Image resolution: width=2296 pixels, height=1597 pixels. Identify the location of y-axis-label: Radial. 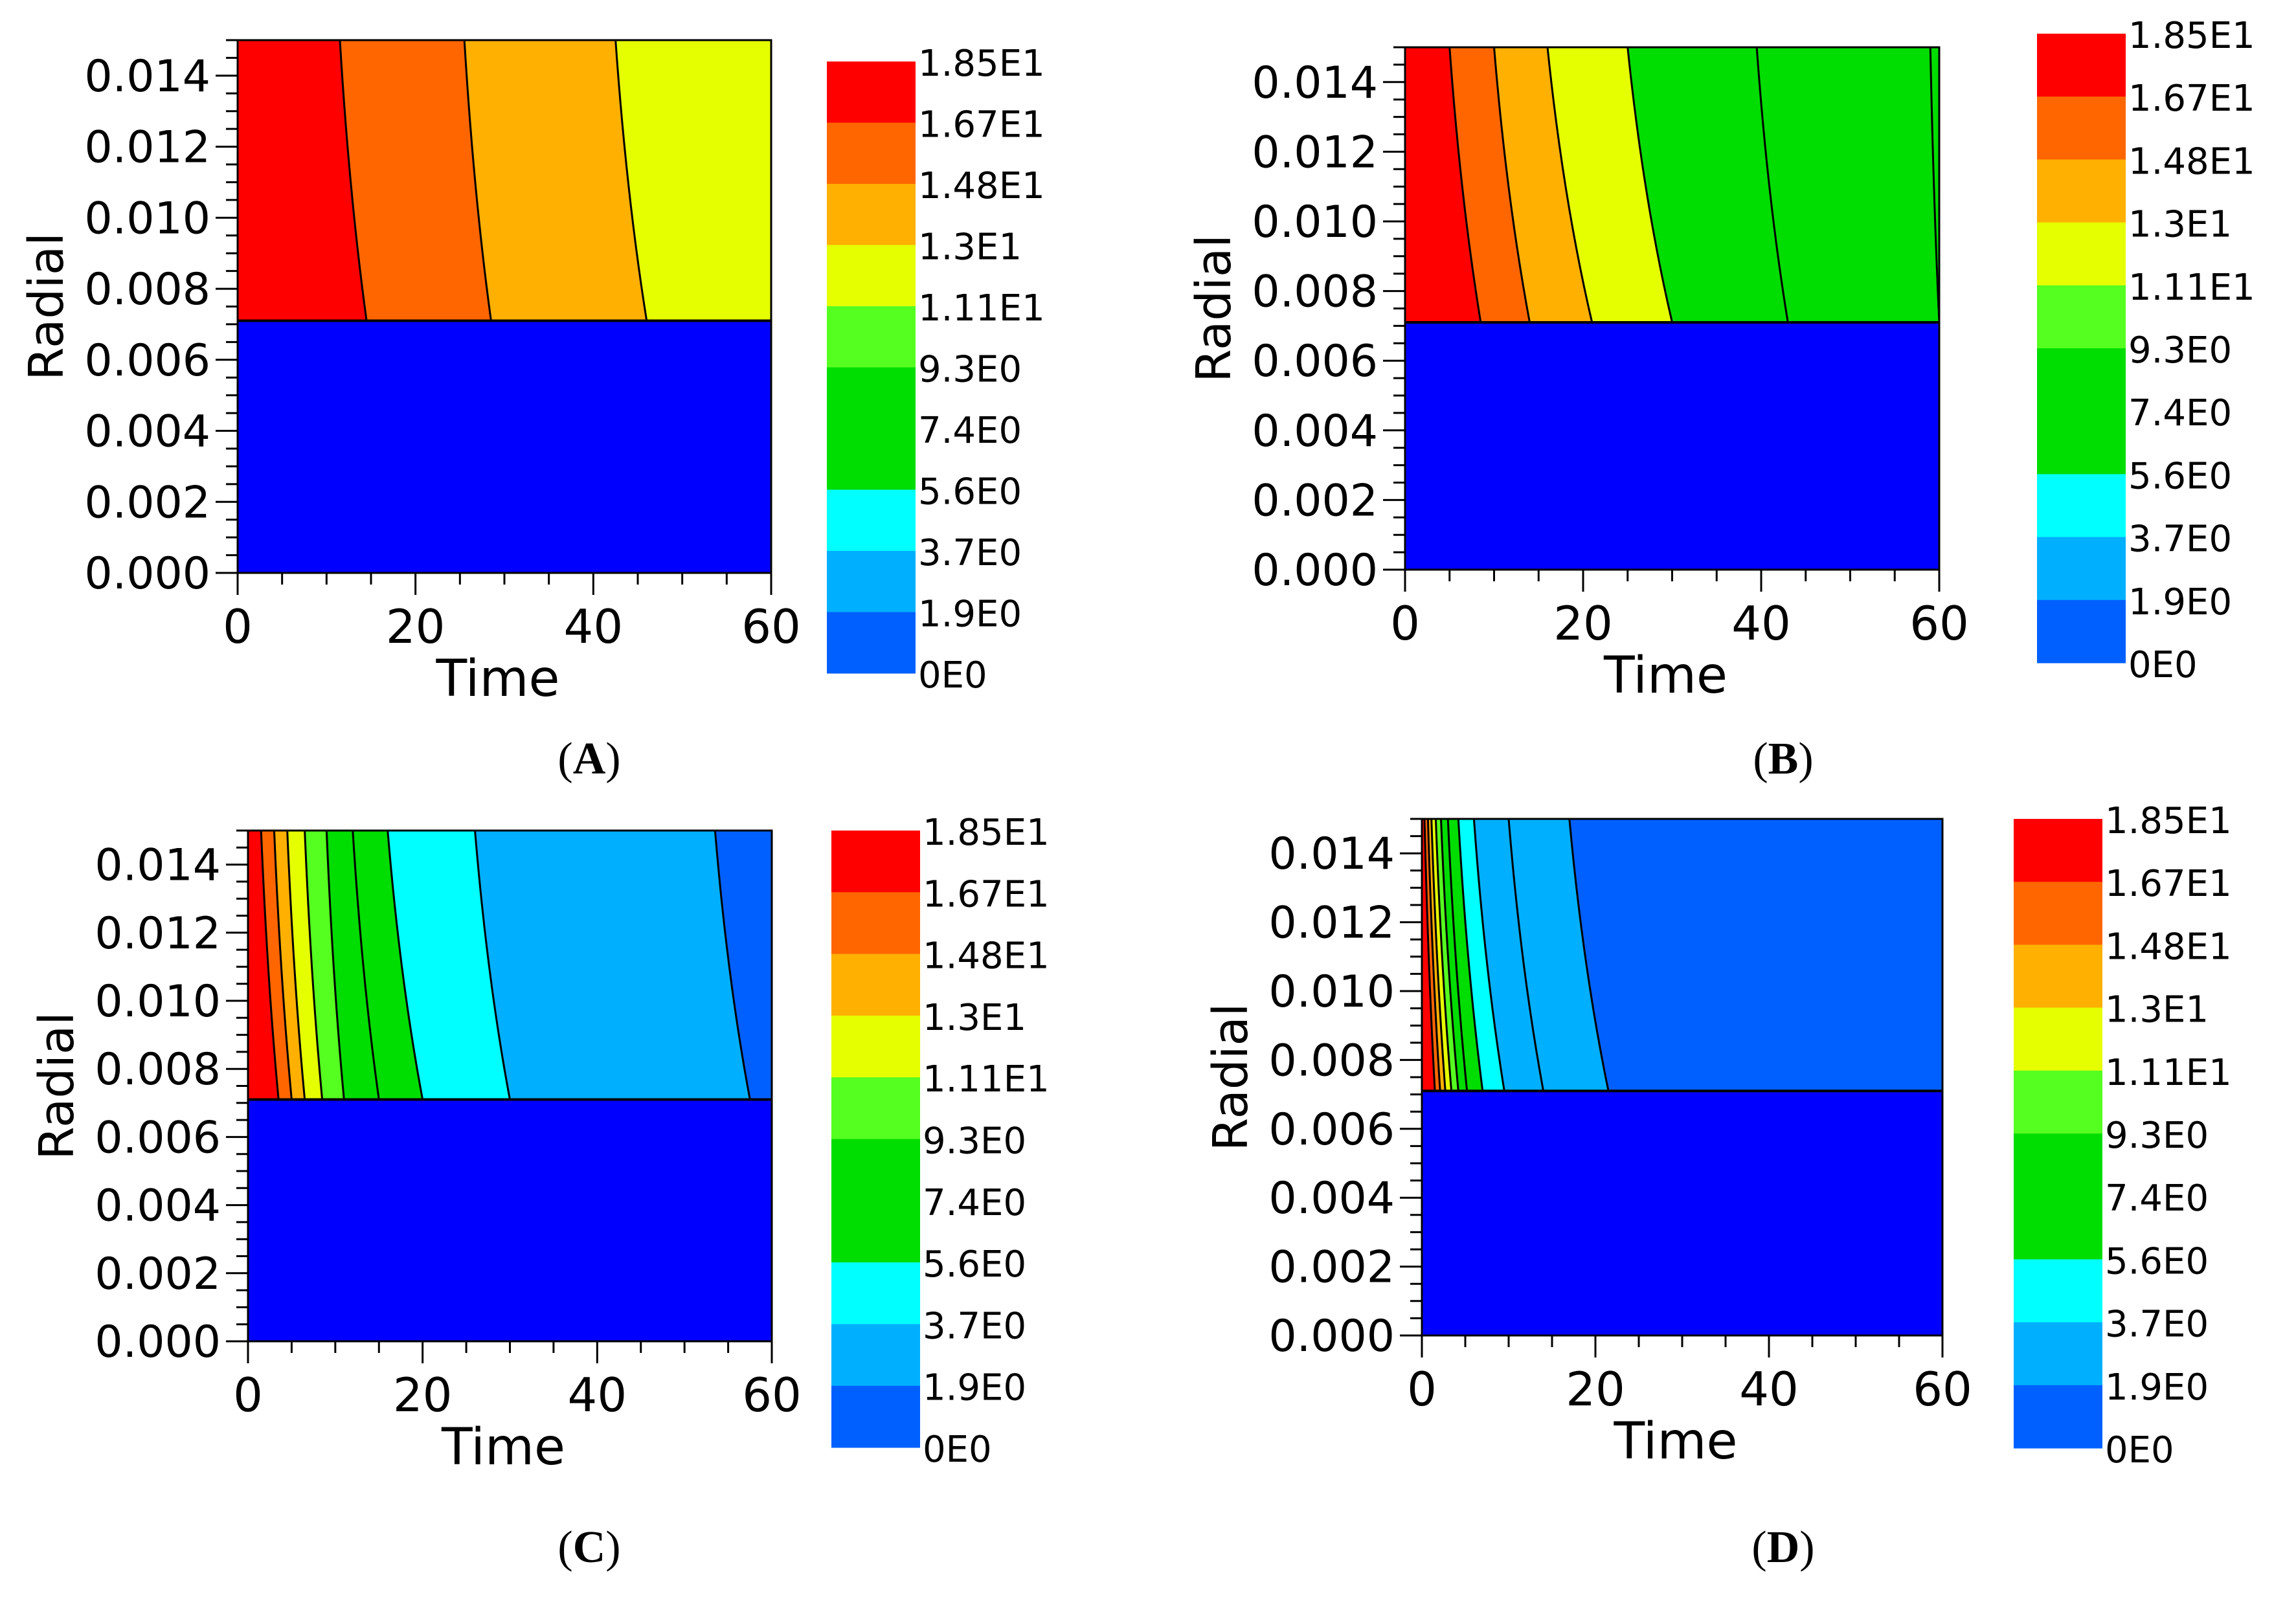
(57, 1086).